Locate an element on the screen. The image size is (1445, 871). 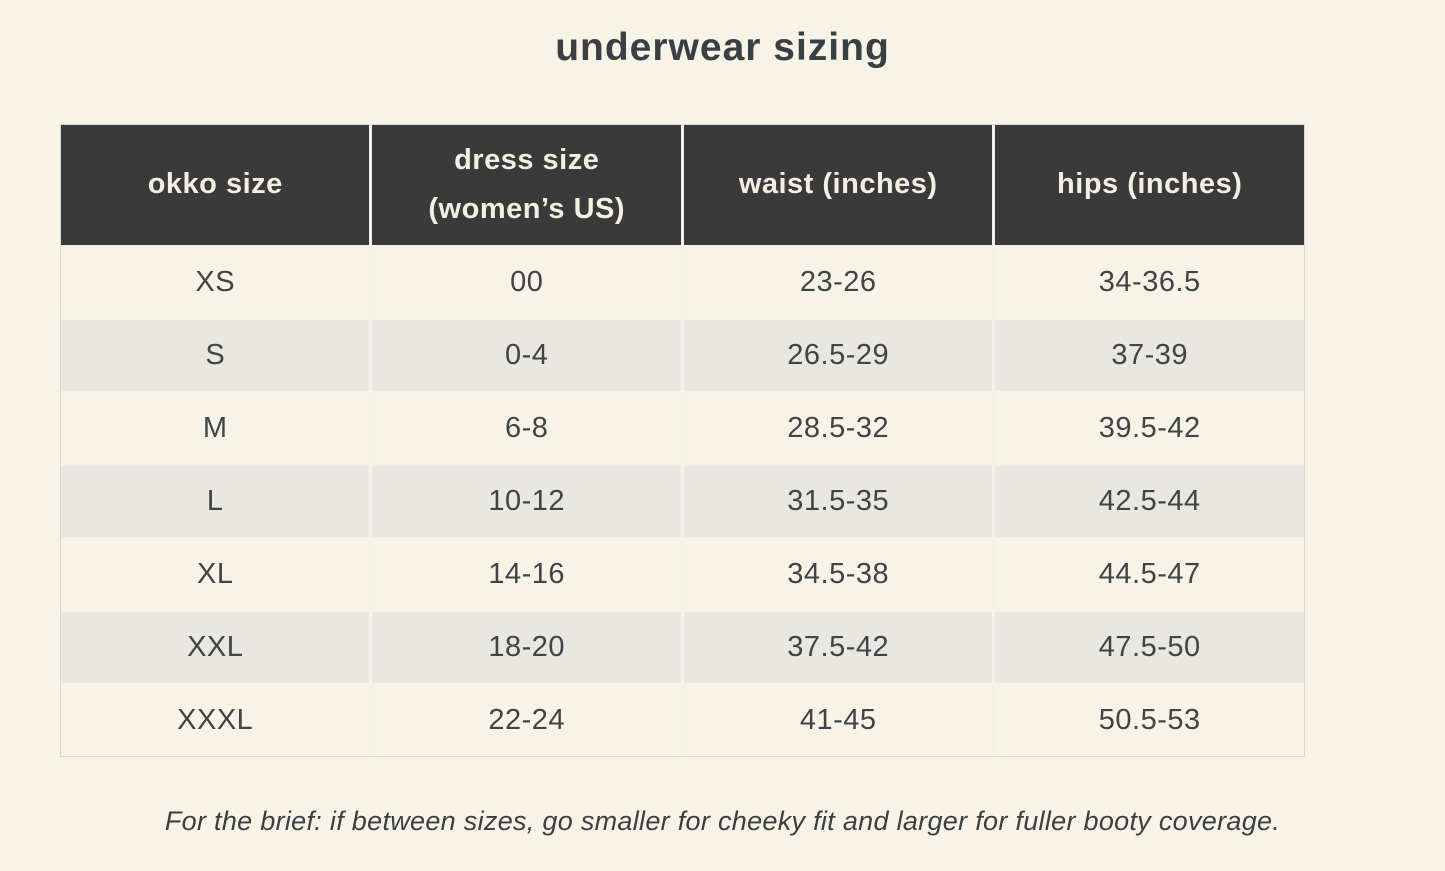
table-cell: L is located at coordinates (217, 502).